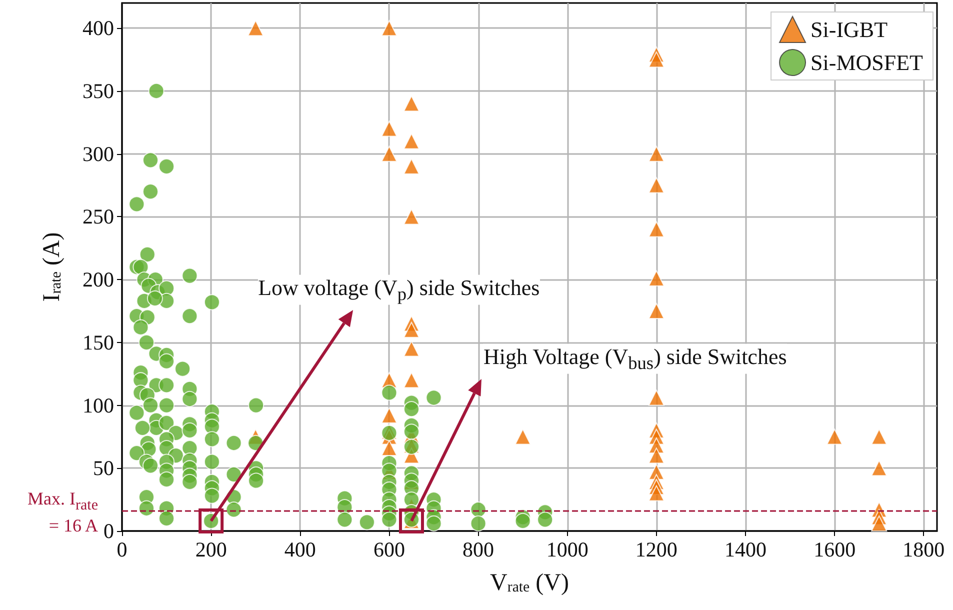 The height and width of the screenshot is (610, 953). I want to click on x-tick-label: 1200, so click(656, 550).